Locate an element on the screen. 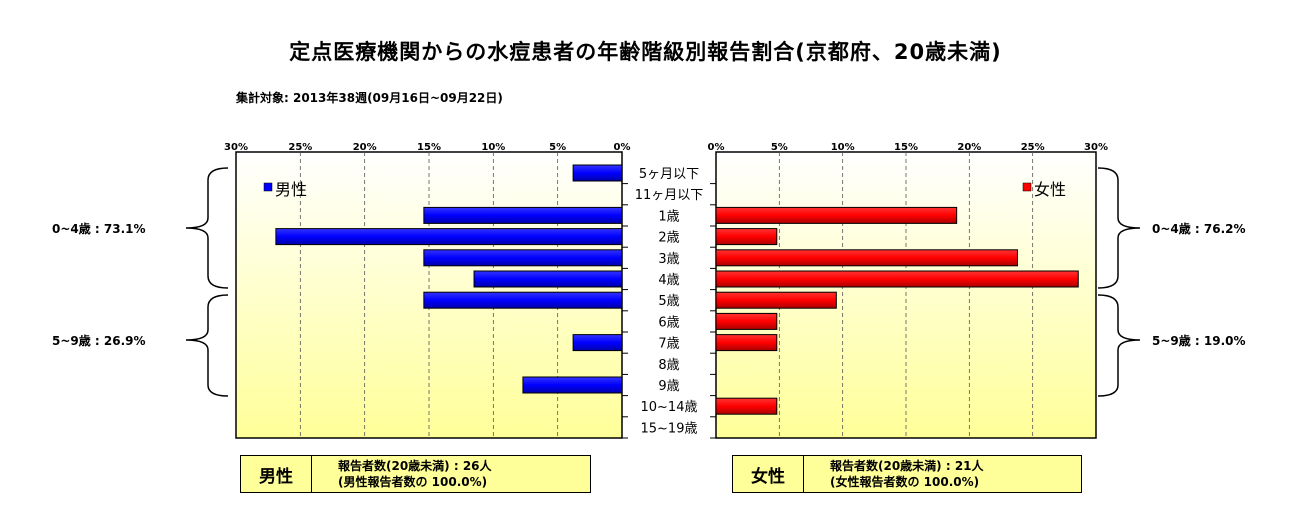 The width and height of the screenshot is (1291, 528). category-label: 5歳 is located at coordinates (668, 301).